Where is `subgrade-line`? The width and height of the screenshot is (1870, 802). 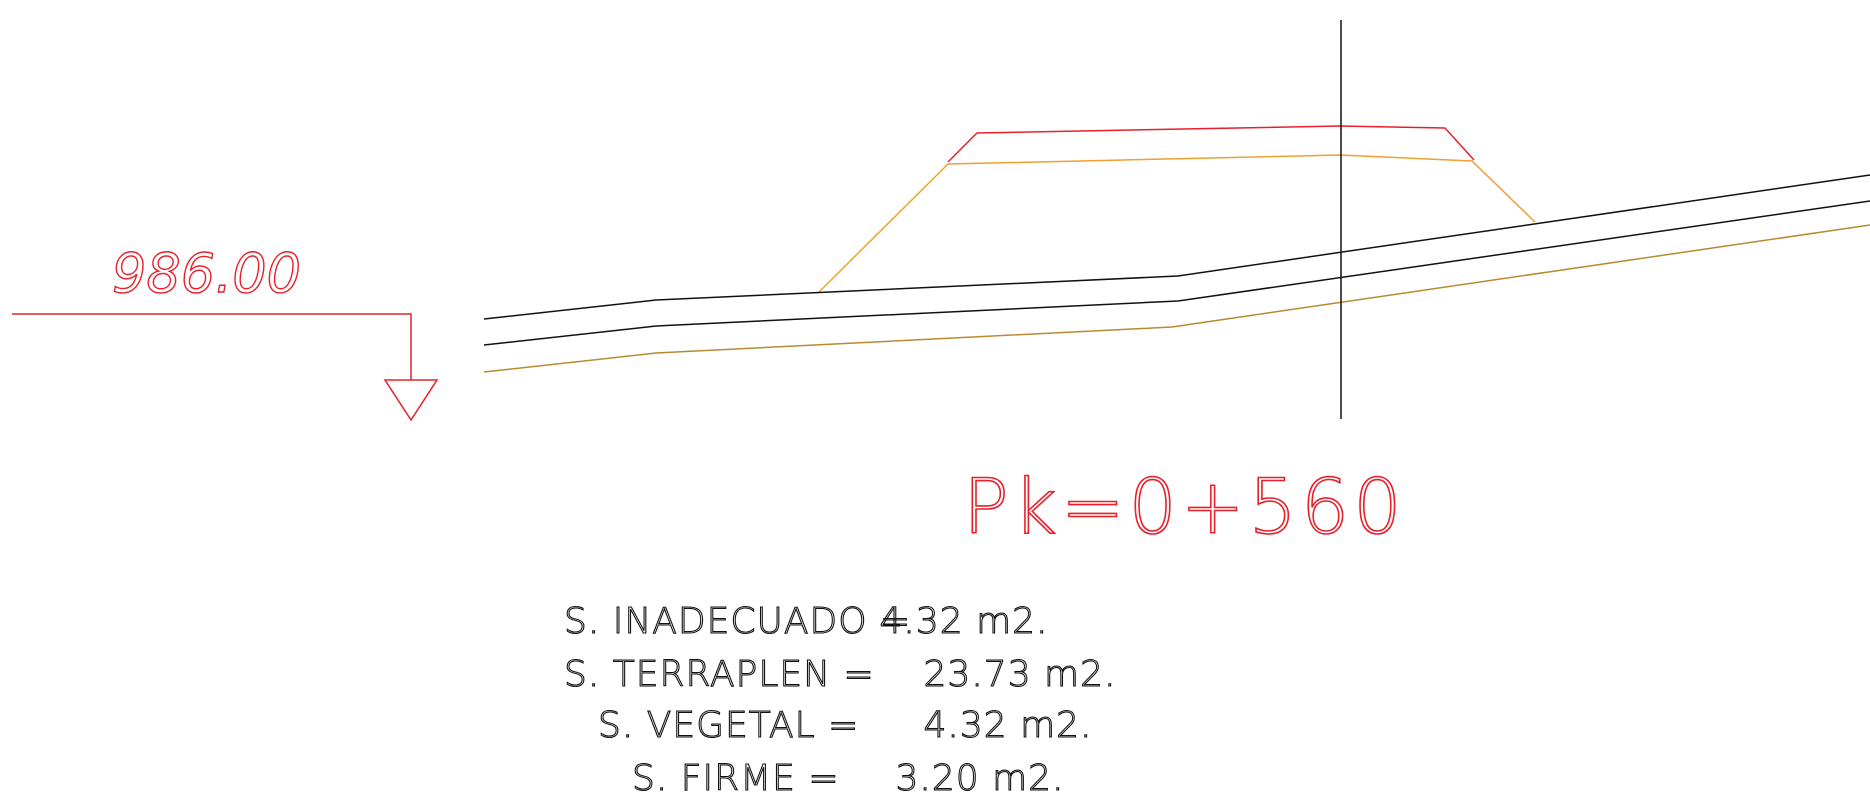 subgrade-line is located at coordinates (1176, 298).